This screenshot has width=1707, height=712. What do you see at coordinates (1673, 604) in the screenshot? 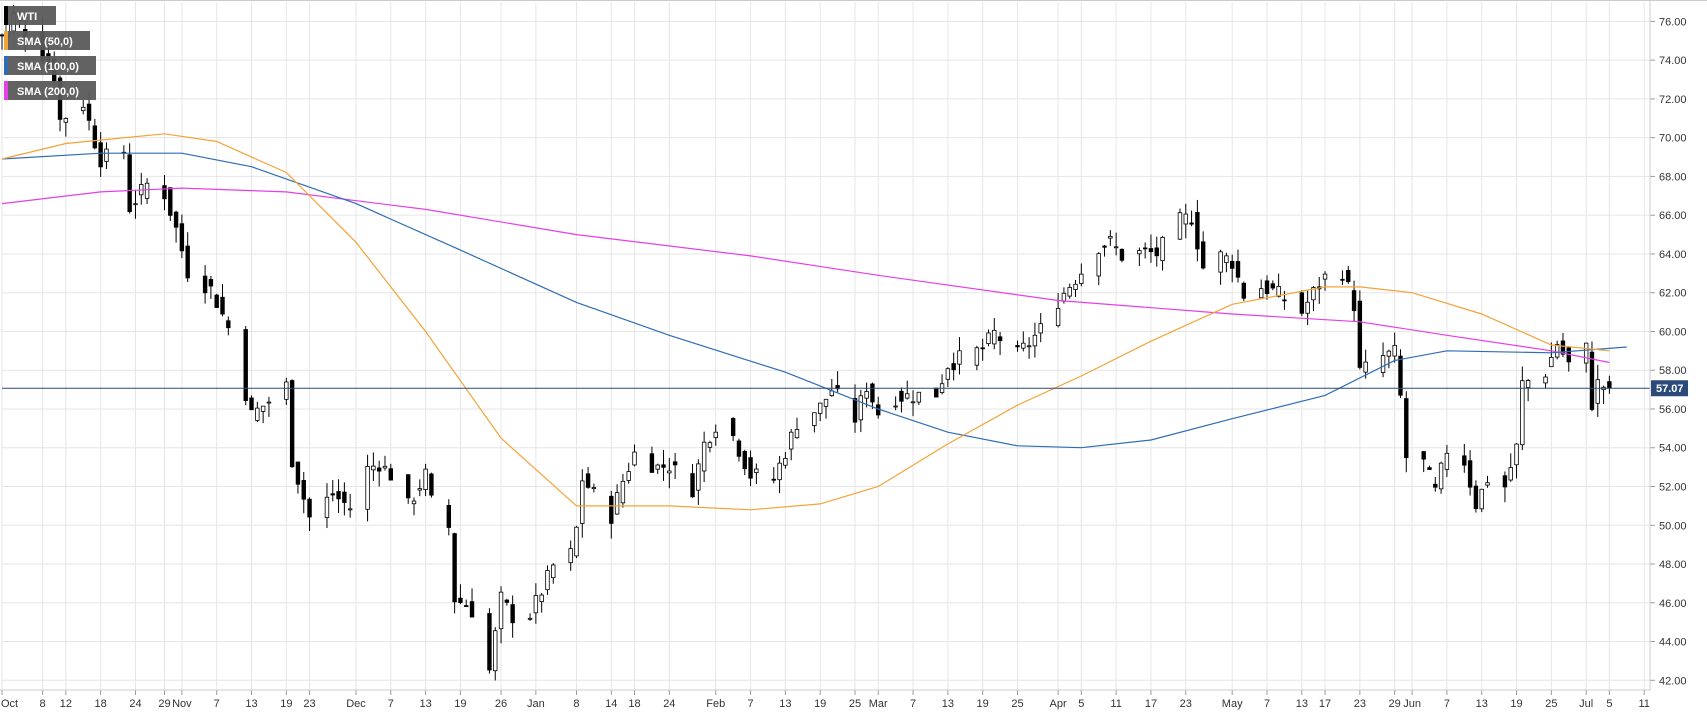
I see `y-tick-label: 46.00` at bounding box center [1673, 604].